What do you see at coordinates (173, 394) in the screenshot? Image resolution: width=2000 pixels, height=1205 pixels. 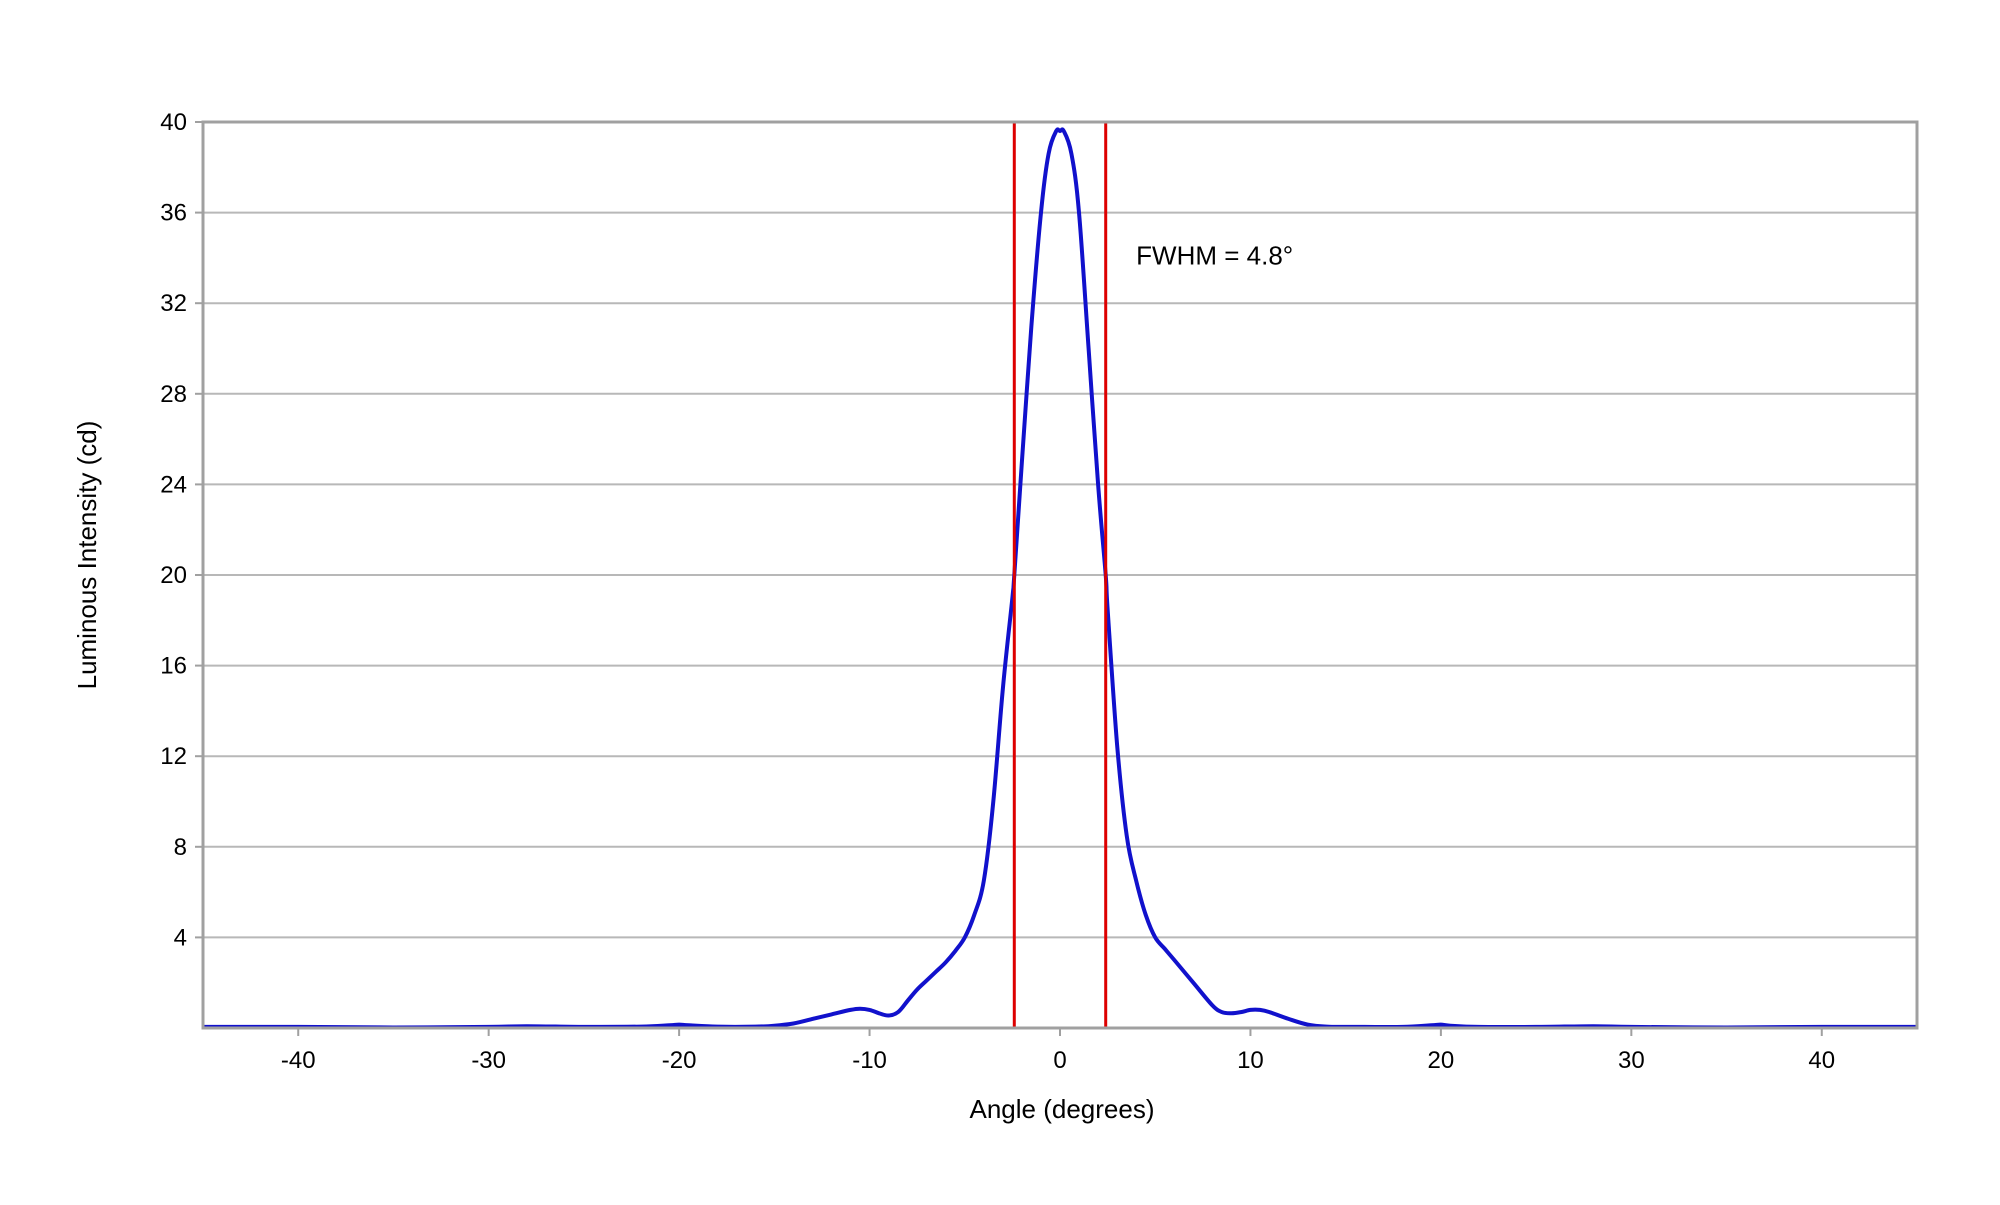 I see `y-tick-label: 28` at bounding box center [173, 394].